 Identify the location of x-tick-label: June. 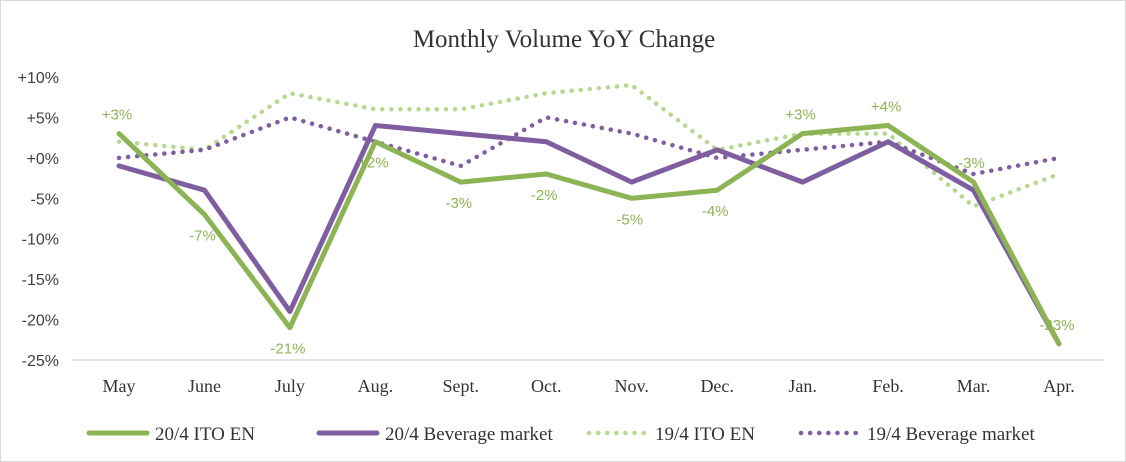
(204, 386).